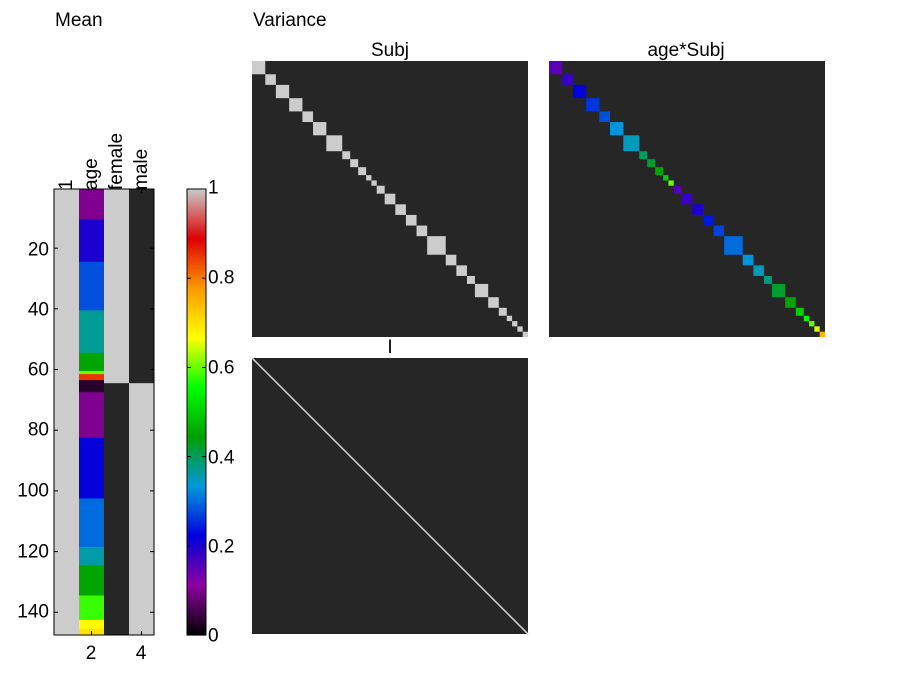 This screenshot has width=900, height=675. What do you see at coordinates (221, 458) in the screenshot?
I see `colorbar-tick-0.4: 0.4` at bounding box center [221, 458].